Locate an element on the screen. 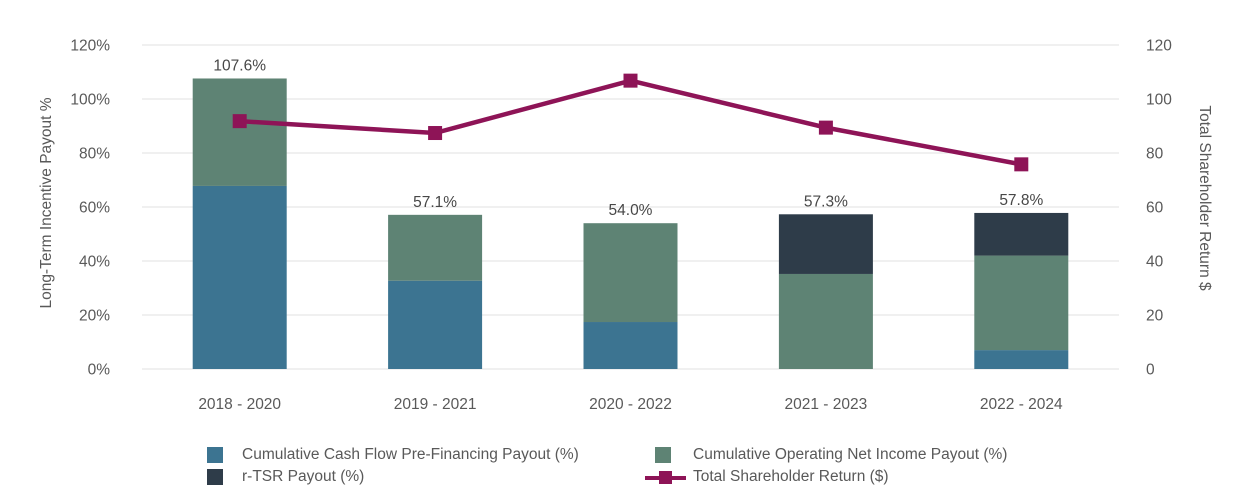 The height and width of the screenshot is (498, 1248). x-axis-category-label: 2022 - 2024 is located at coordinates (1021, 404).